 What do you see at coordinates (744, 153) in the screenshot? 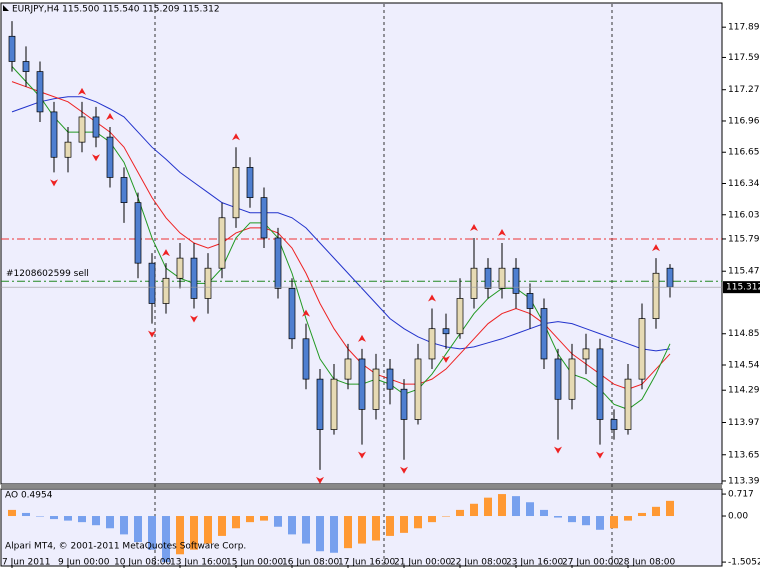
I see `y-tick-label: 116.650` at bounding box center [744, 153].